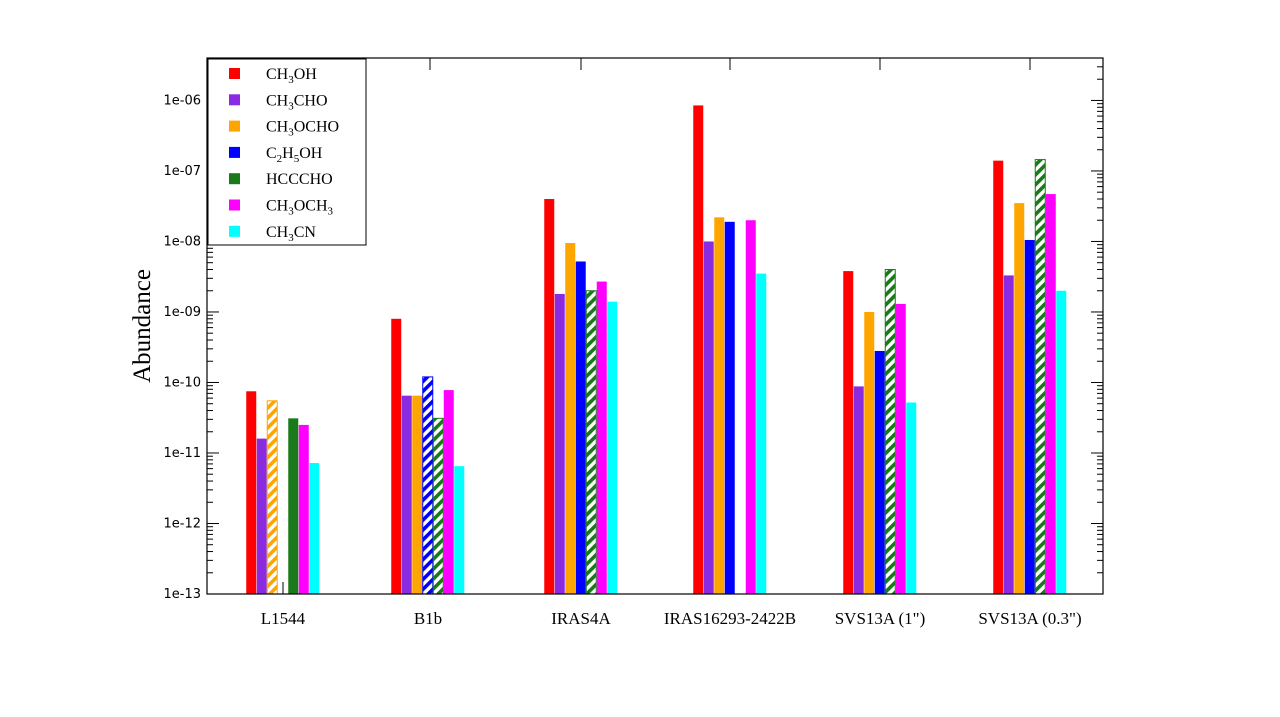  I want to click on legend-label: C2H5OH, so click(294, 155).